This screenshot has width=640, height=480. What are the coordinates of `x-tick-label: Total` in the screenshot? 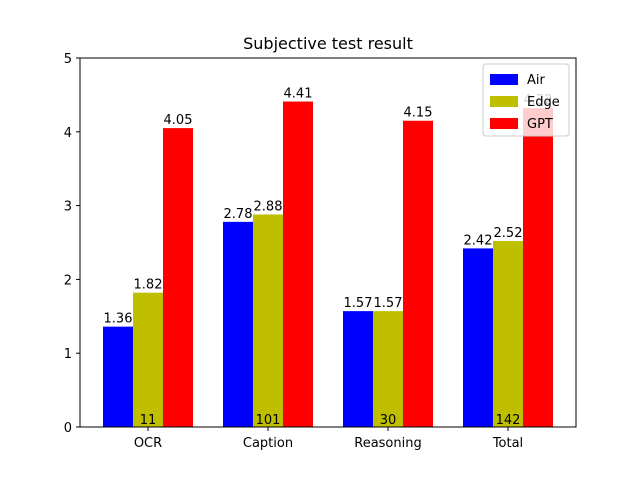 It's located at (507, 443).